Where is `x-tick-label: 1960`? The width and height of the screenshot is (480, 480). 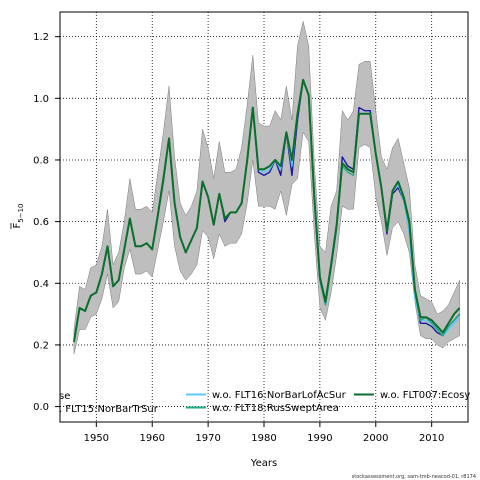
x-tick-label: 1960 is located at coordinates (151, 438).